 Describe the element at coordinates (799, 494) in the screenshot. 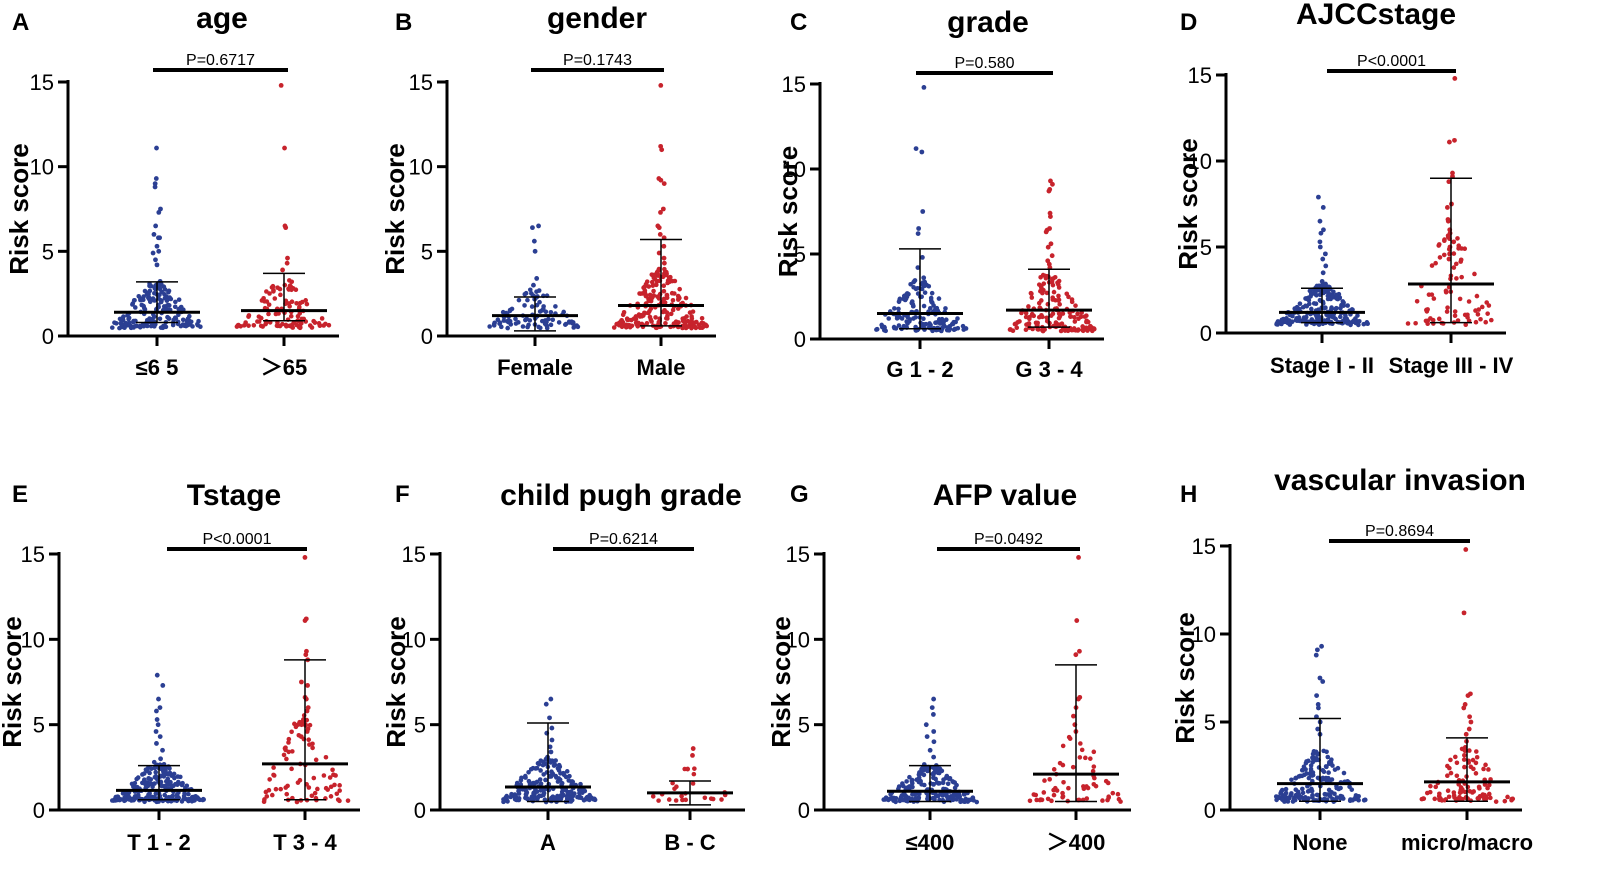

I see `panel-letter: G` at that location.